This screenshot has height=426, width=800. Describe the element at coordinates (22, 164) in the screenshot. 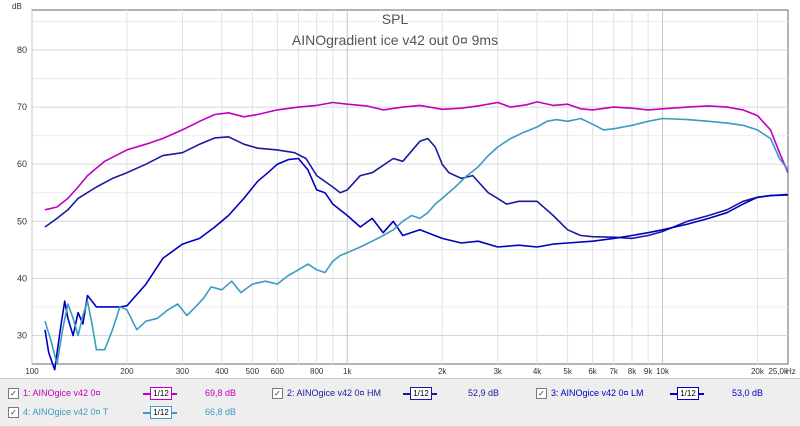

I see `y-tick-label: 60` at that location.